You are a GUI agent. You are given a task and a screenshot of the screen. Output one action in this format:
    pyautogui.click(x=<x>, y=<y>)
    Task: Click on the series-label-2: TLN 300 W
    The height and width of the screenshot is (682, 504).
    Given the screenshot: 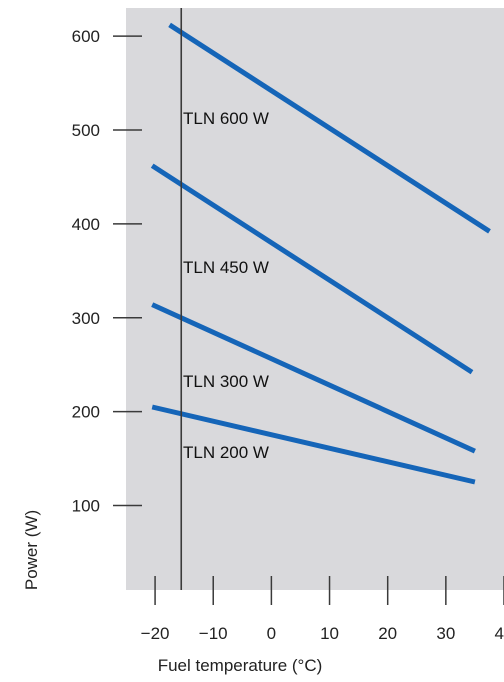 What is the action you would take?
    pyautogui.click(x=226, y=381)
    